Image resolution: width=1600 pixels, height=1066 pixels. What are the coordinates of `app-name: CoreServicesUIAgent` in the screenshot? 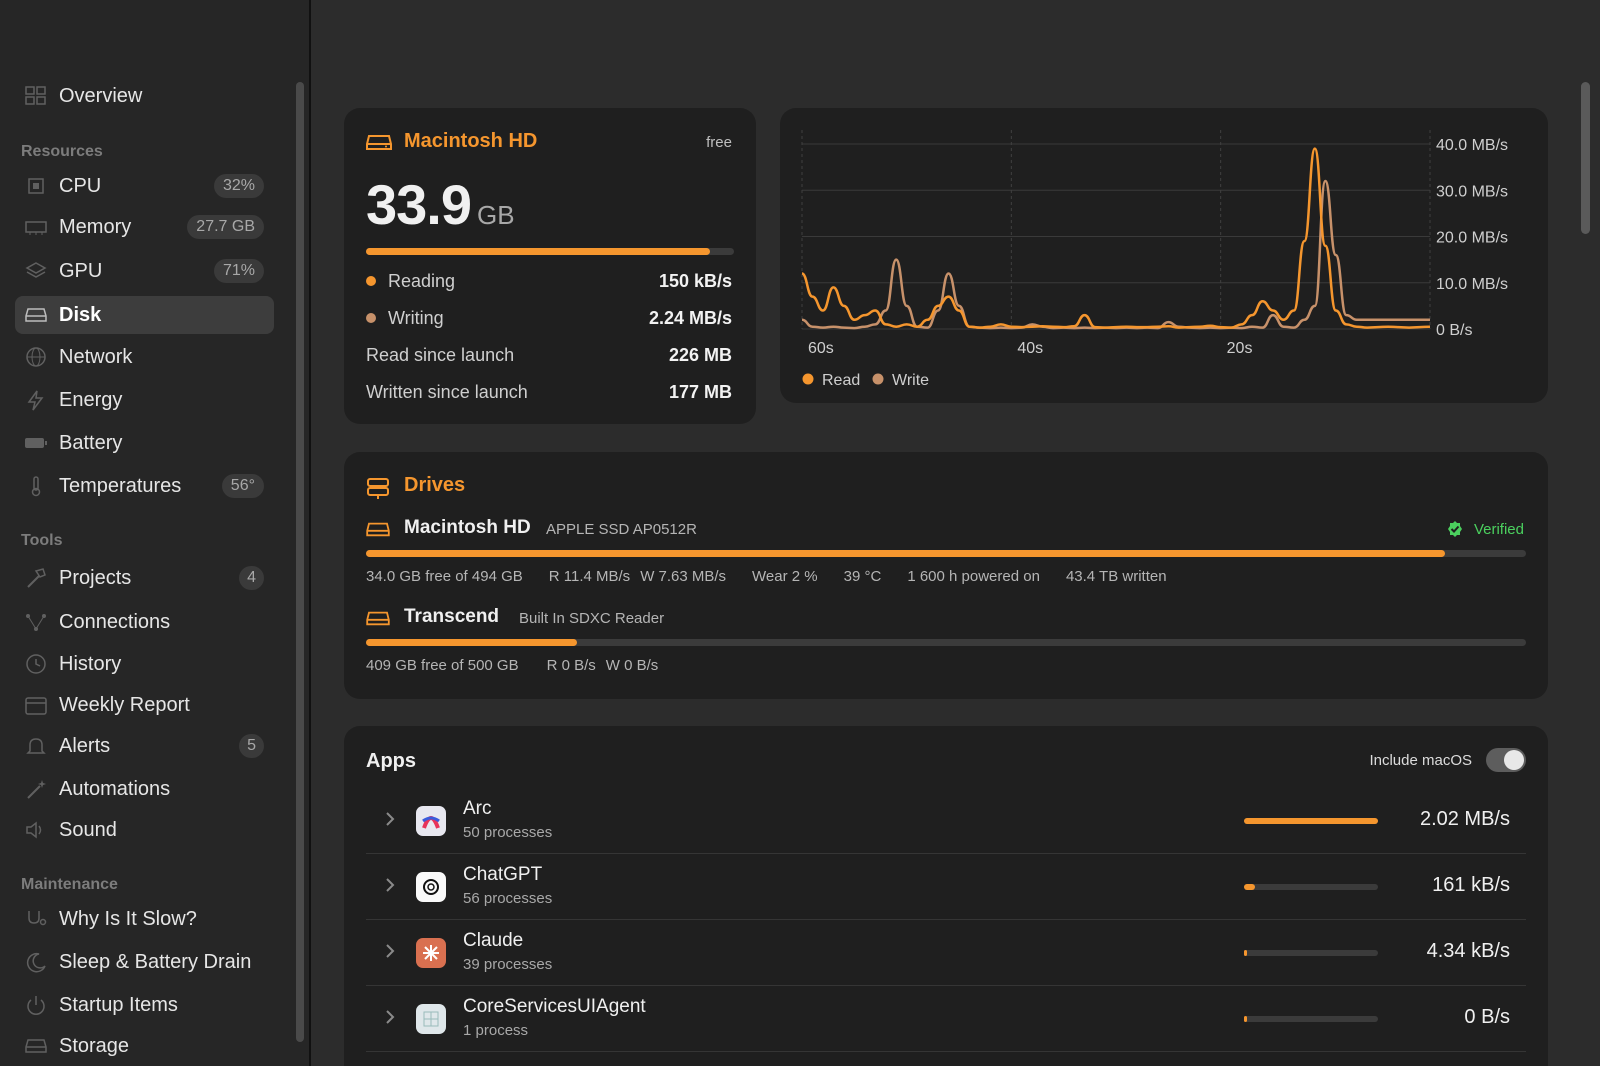 It's located at (554, 1006).